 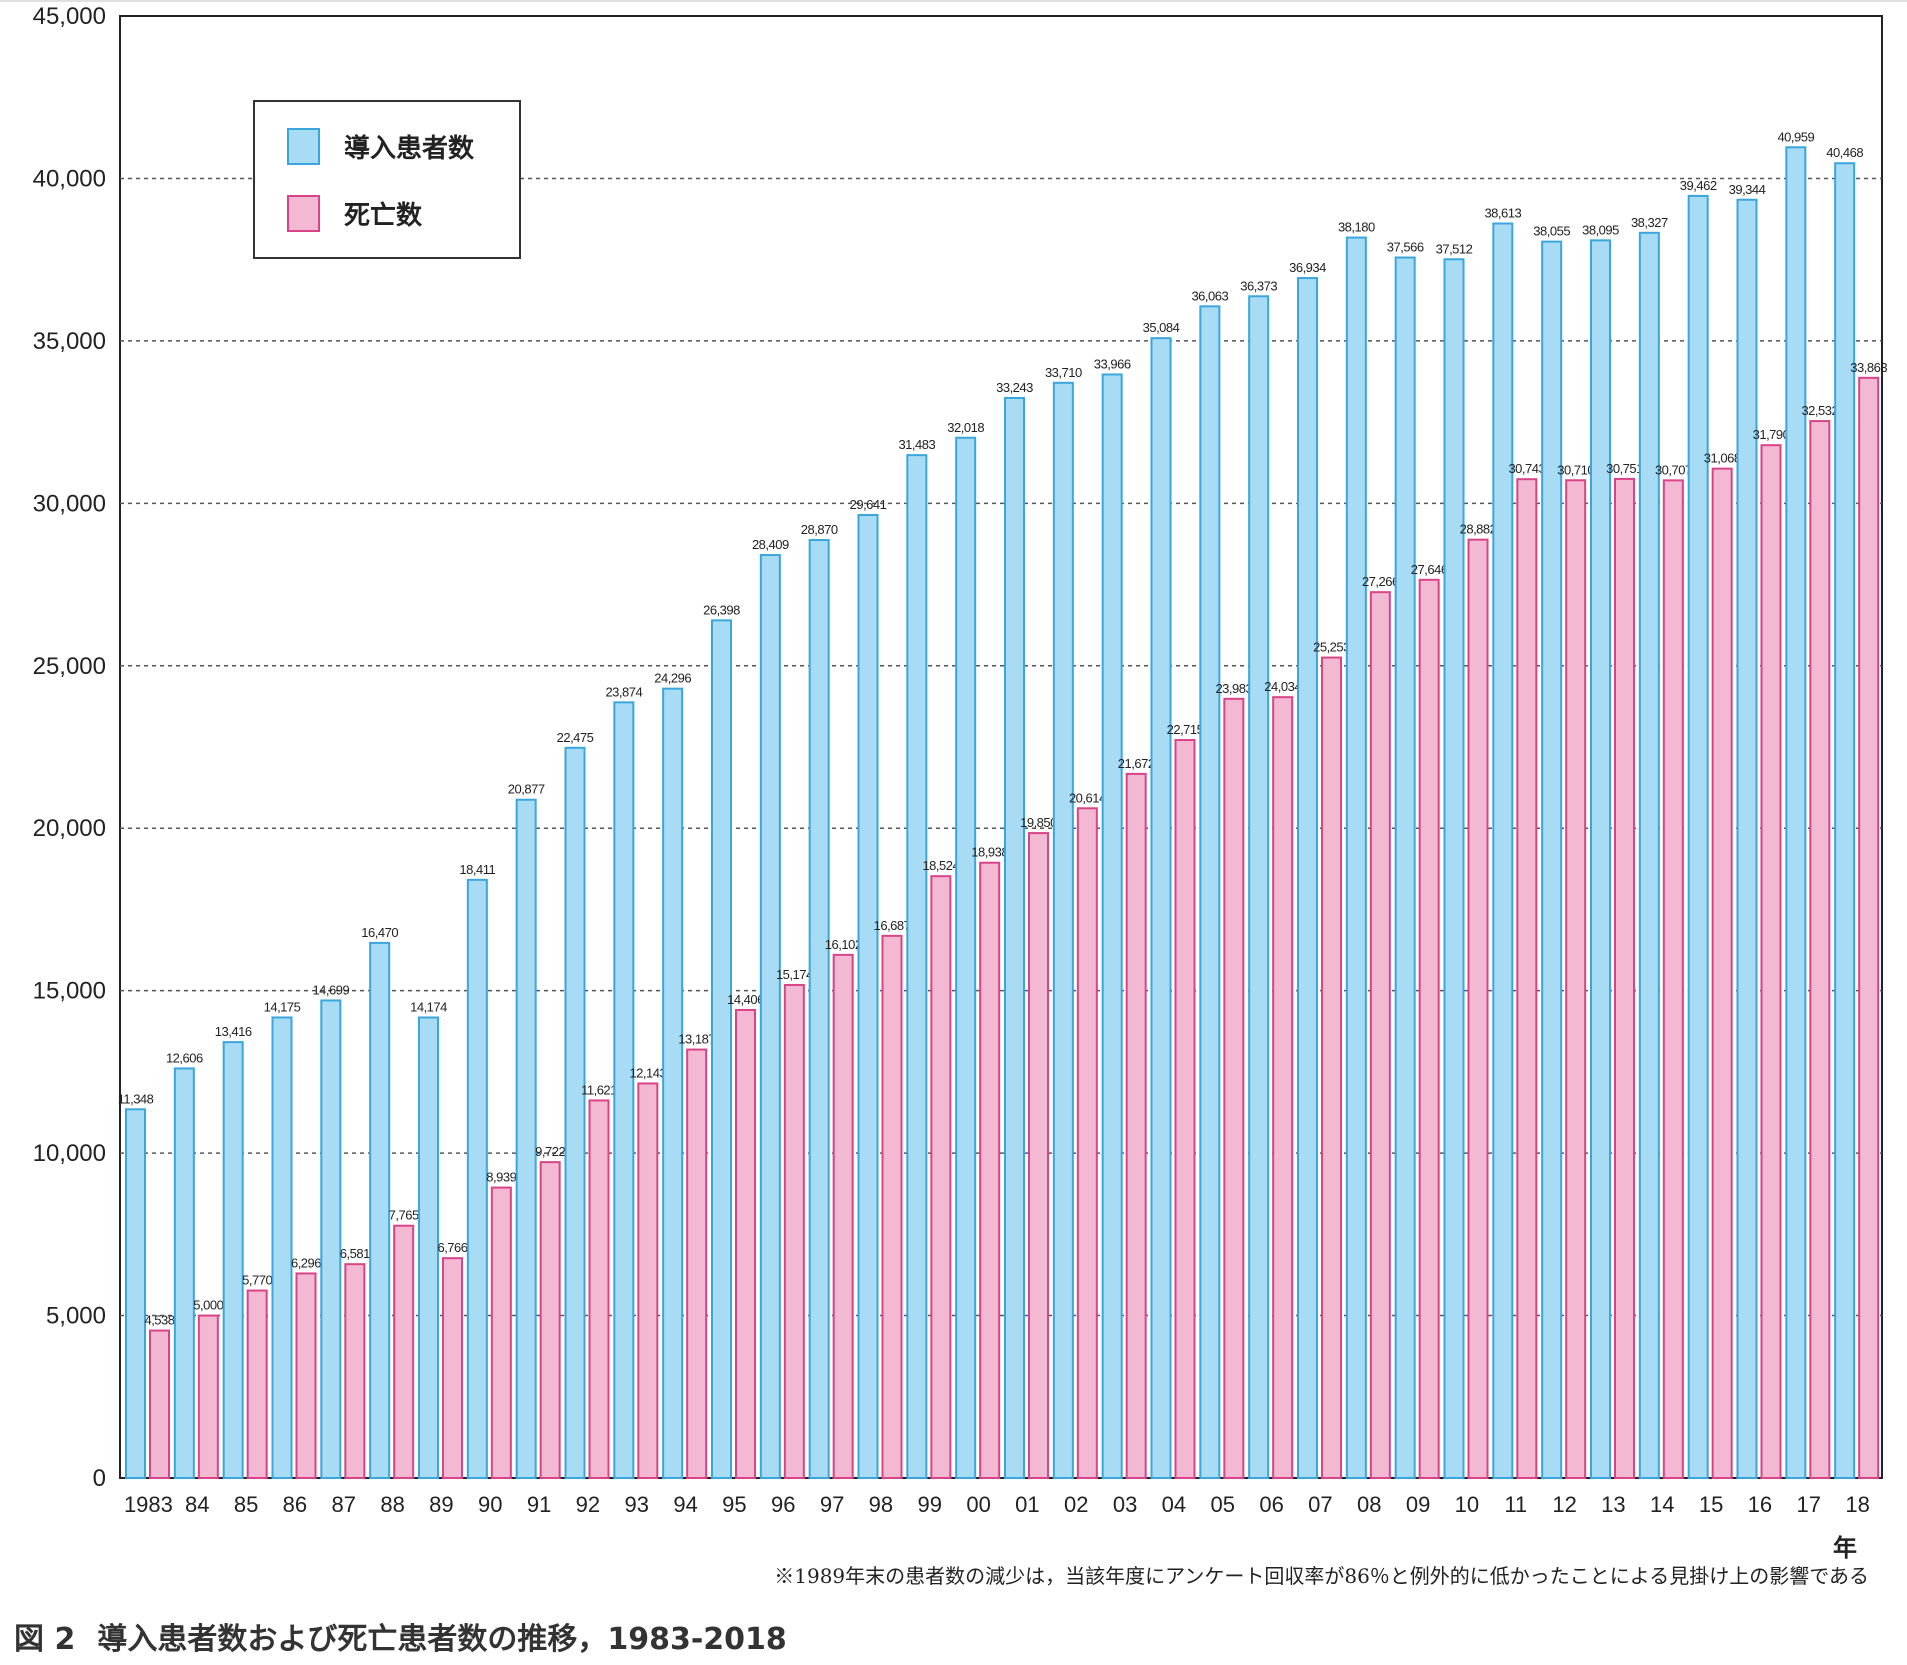 I want to click on x-tick-label: 17, so click(x=1809, y=1504).